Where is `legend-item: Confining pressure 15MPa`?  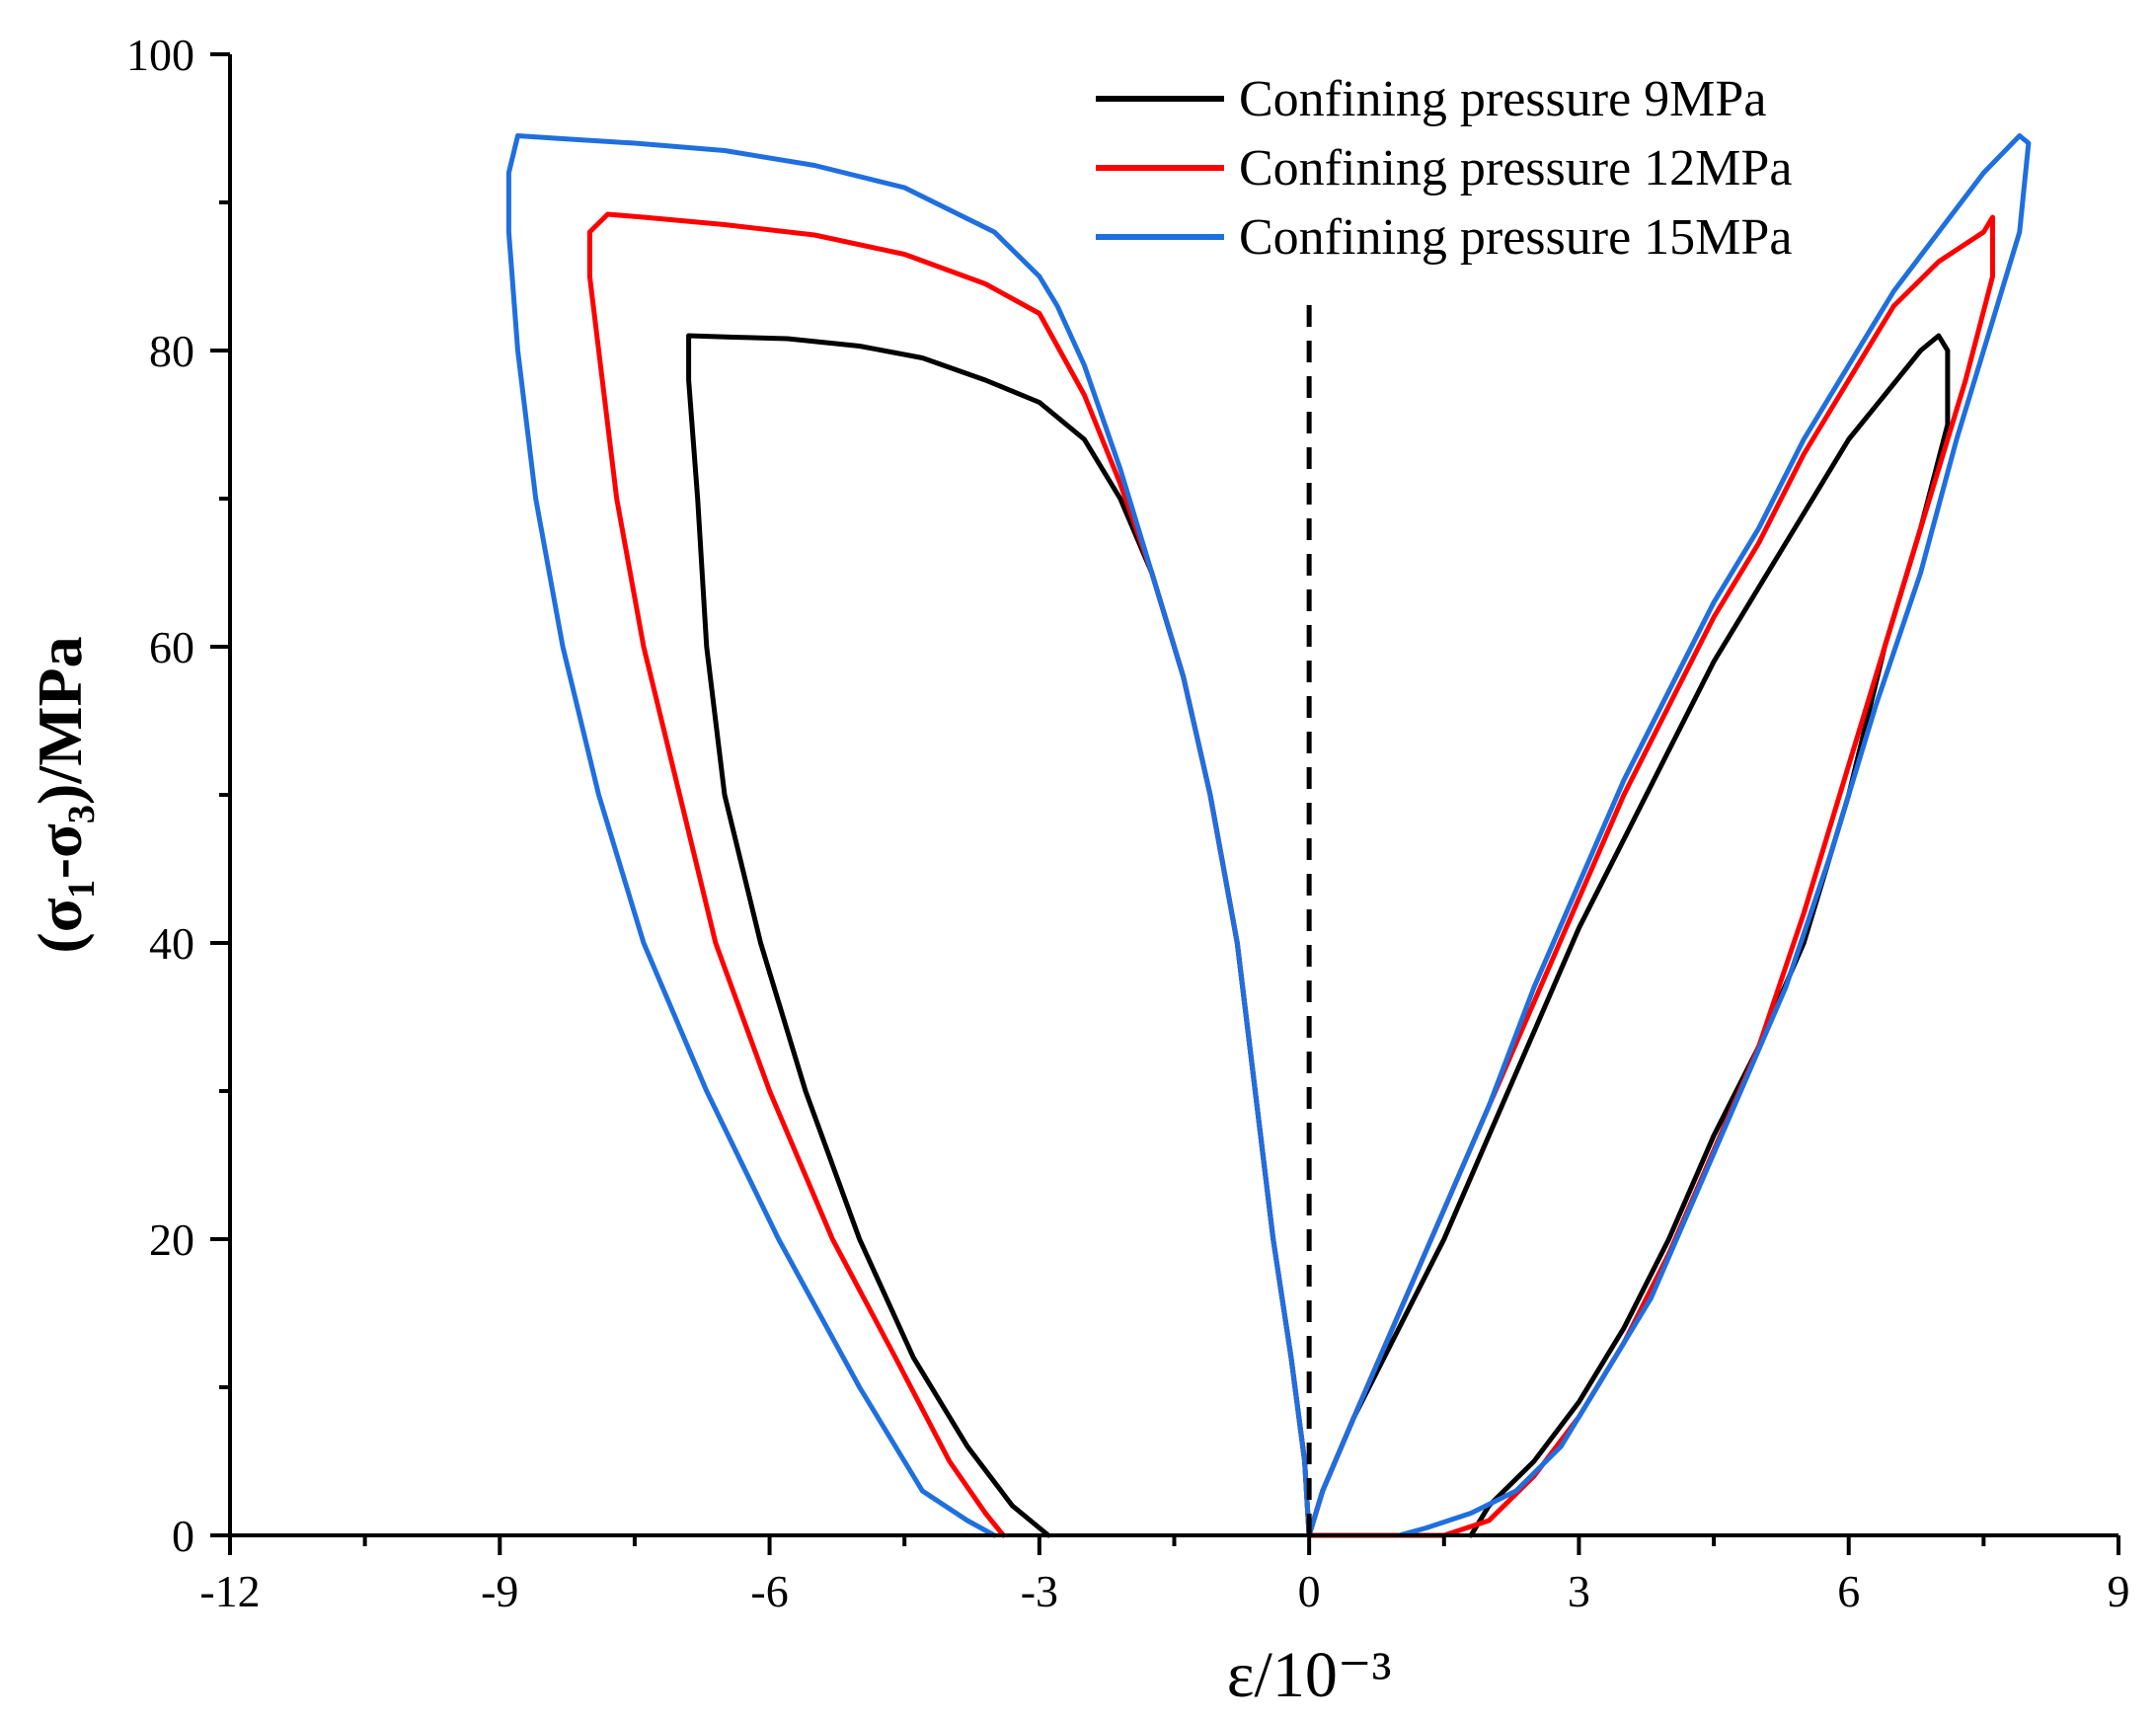 legend-item: Confining pressure 15MPa is located at coordinates (1444, 237).